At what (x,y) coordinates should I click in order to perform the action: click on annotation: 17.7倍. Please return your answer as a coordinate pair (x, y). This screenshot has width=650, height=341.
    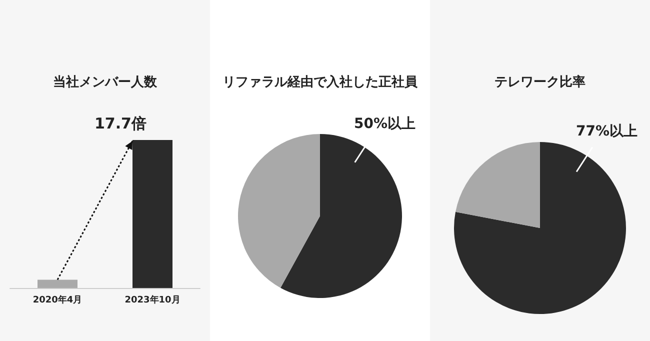
    Looking at the image, I should click on (120, 123).